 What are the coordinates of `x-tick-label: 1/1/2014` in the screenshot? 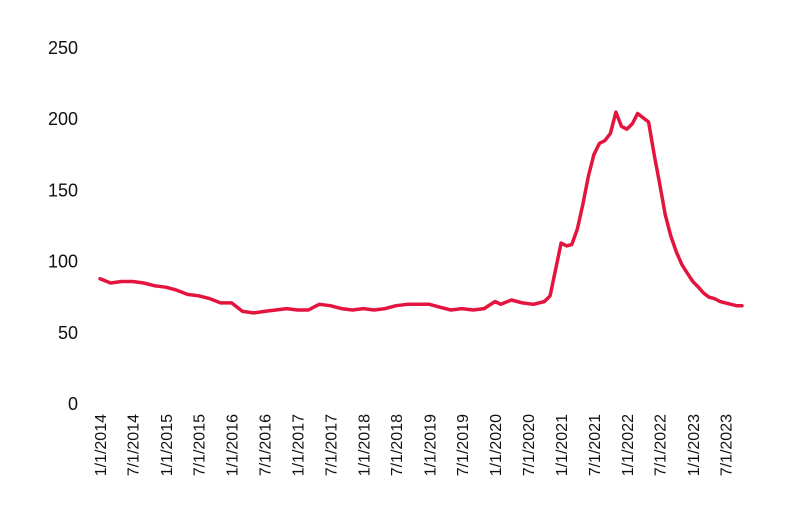 It's located at (101, 445).